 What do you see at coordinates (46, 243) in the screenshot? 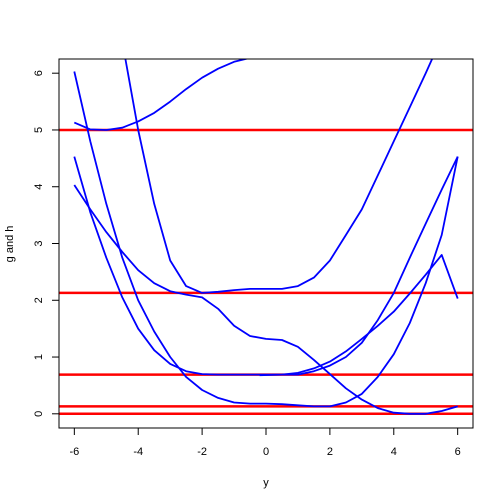
I see `y-axis: 0 1 2 3 4 5 6` at bounding box center [46, 243].